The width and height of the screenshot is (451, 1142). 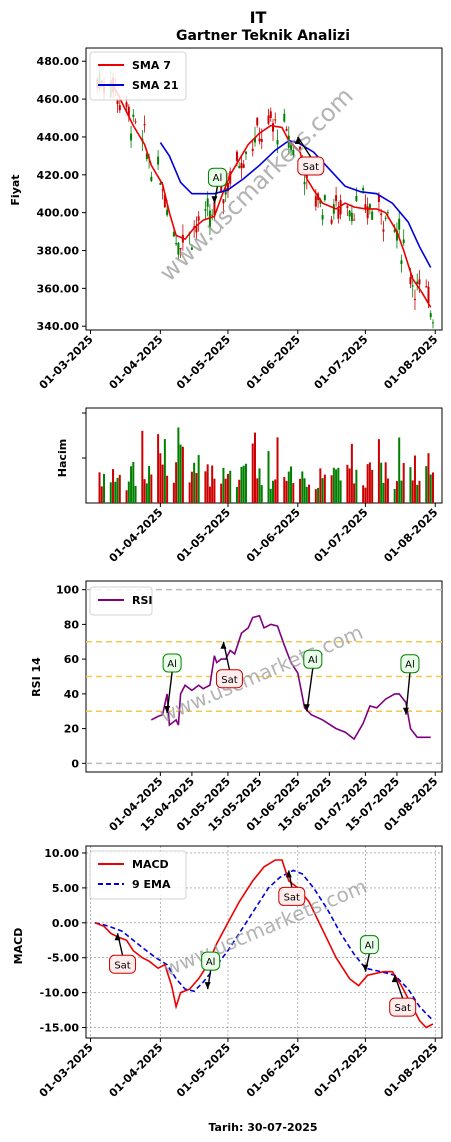 I want to click on macd-frame, so click(x=264, y=942).